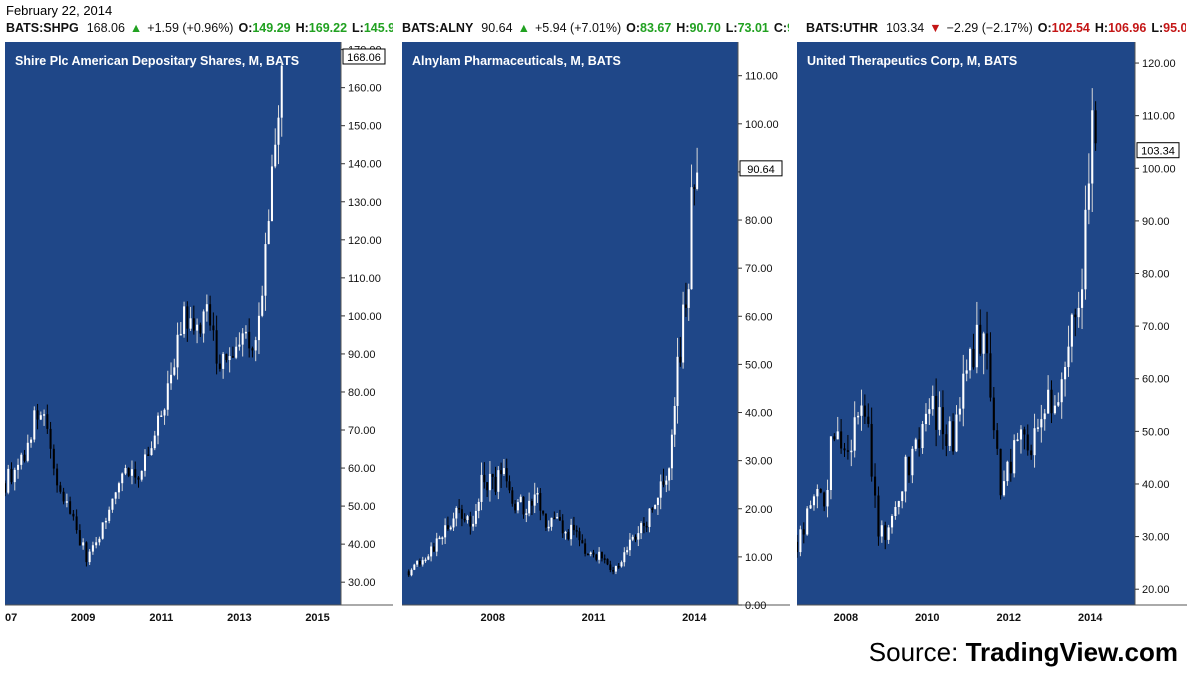 This screenshot has height=681, width=1192. I want to click on quote-symbol: BATS:SHPG, so click(42, 28).